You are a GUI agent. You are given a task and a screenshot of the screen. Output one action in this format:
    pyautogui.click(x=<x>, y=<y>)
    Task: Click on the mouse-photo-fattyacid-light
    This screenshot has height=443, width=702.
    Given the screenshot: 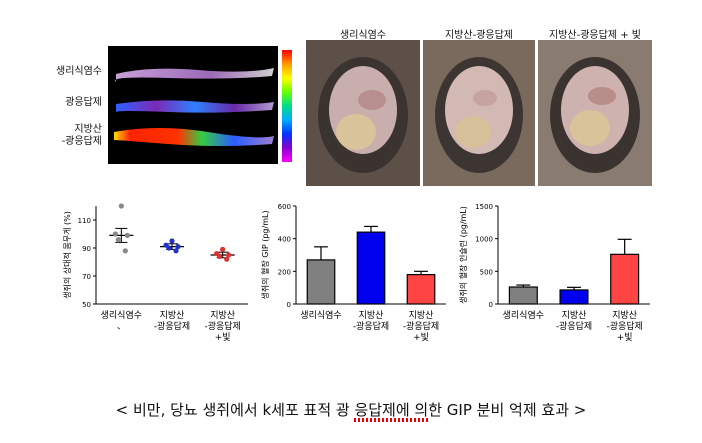 What is the action you would take?
    pyautogui.click(x=595, y=113)
    